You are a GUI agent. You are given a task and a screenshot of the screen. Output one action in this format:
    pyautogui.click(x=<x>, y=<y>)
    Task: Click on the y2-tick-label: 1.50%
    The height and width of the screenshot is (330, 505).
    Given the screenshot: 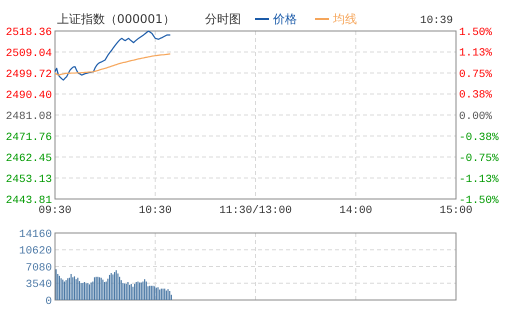 What is the action you would take?
    pyautogui.click(x=475, y=32)
    